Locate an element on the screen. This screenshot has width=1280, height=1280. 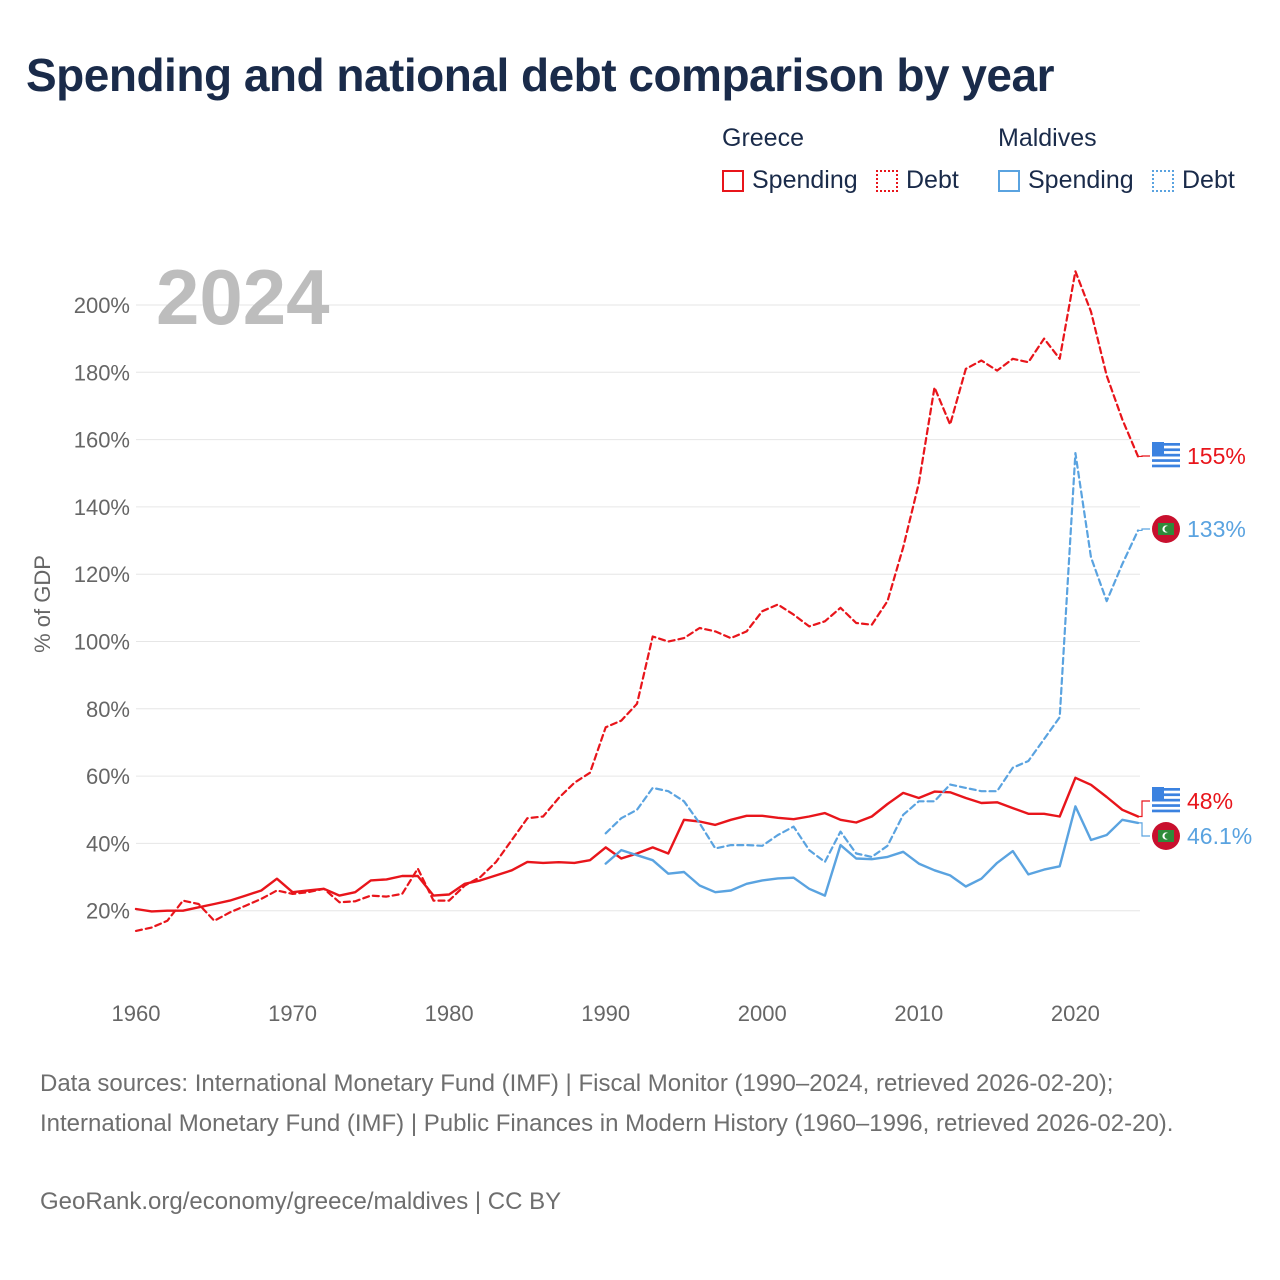
legend-greece-spending: Spending is located at coordinates (790, 180).